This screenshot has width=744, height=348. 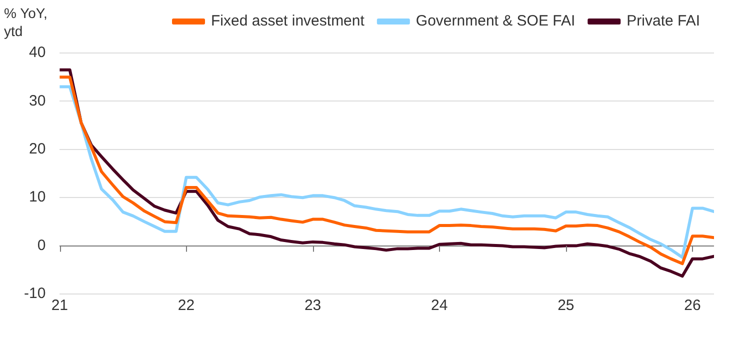 What do you see at coordinates (496, 21) in the screenshot?
I see `legend-label: Government & SOE FAI` at bounding box center [496, 21].